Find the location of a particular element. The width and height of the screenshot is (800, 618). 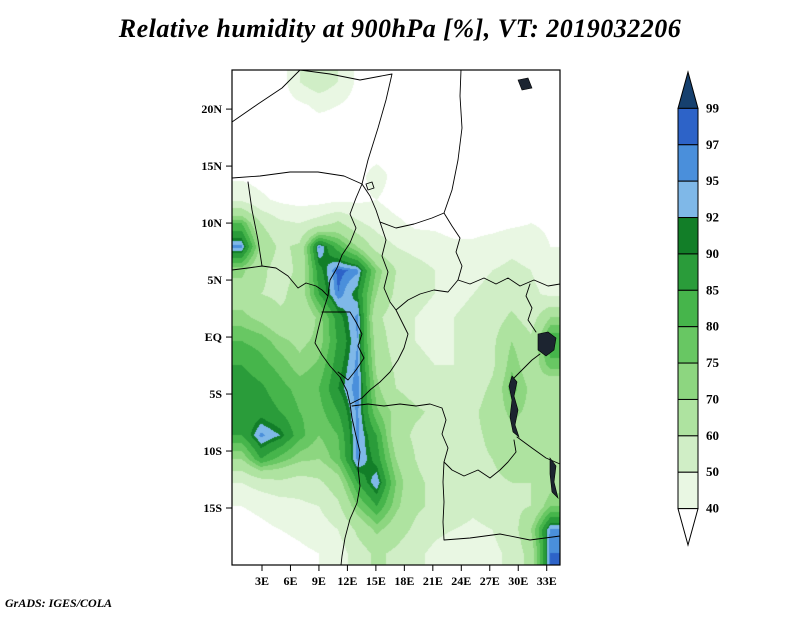

lake-tanganyika is located at coordinates (514, 406).